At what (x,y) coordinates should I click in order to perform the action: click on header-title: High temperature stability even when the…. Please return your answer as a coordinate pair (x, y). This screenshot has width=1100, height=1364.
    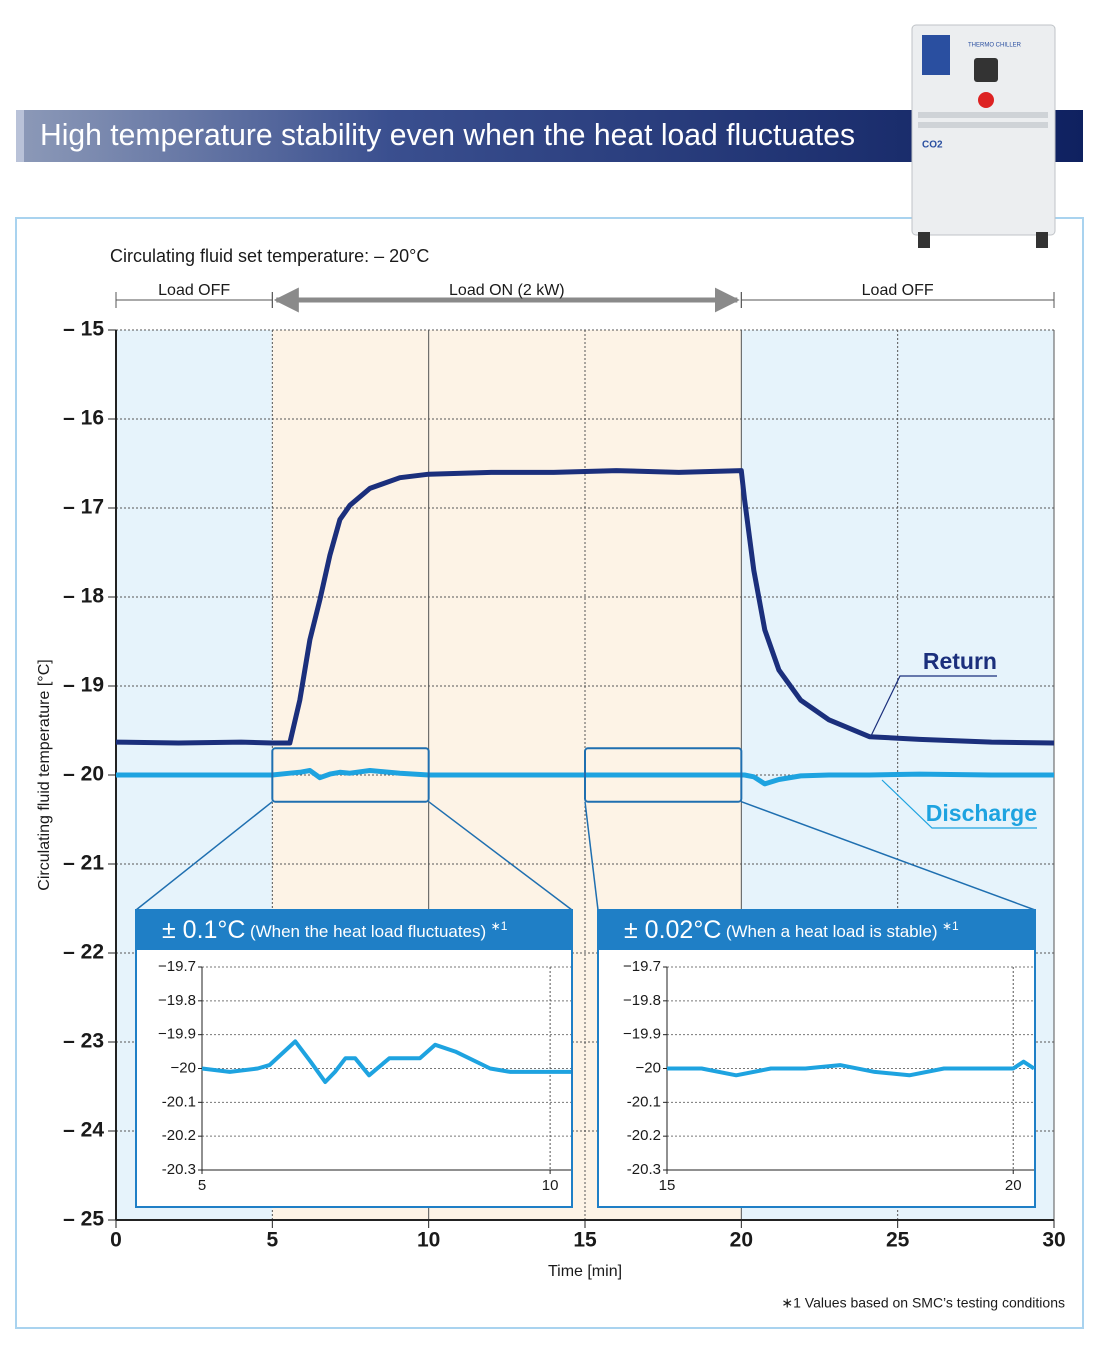
    Looking at the image, I should click on (447, 134).